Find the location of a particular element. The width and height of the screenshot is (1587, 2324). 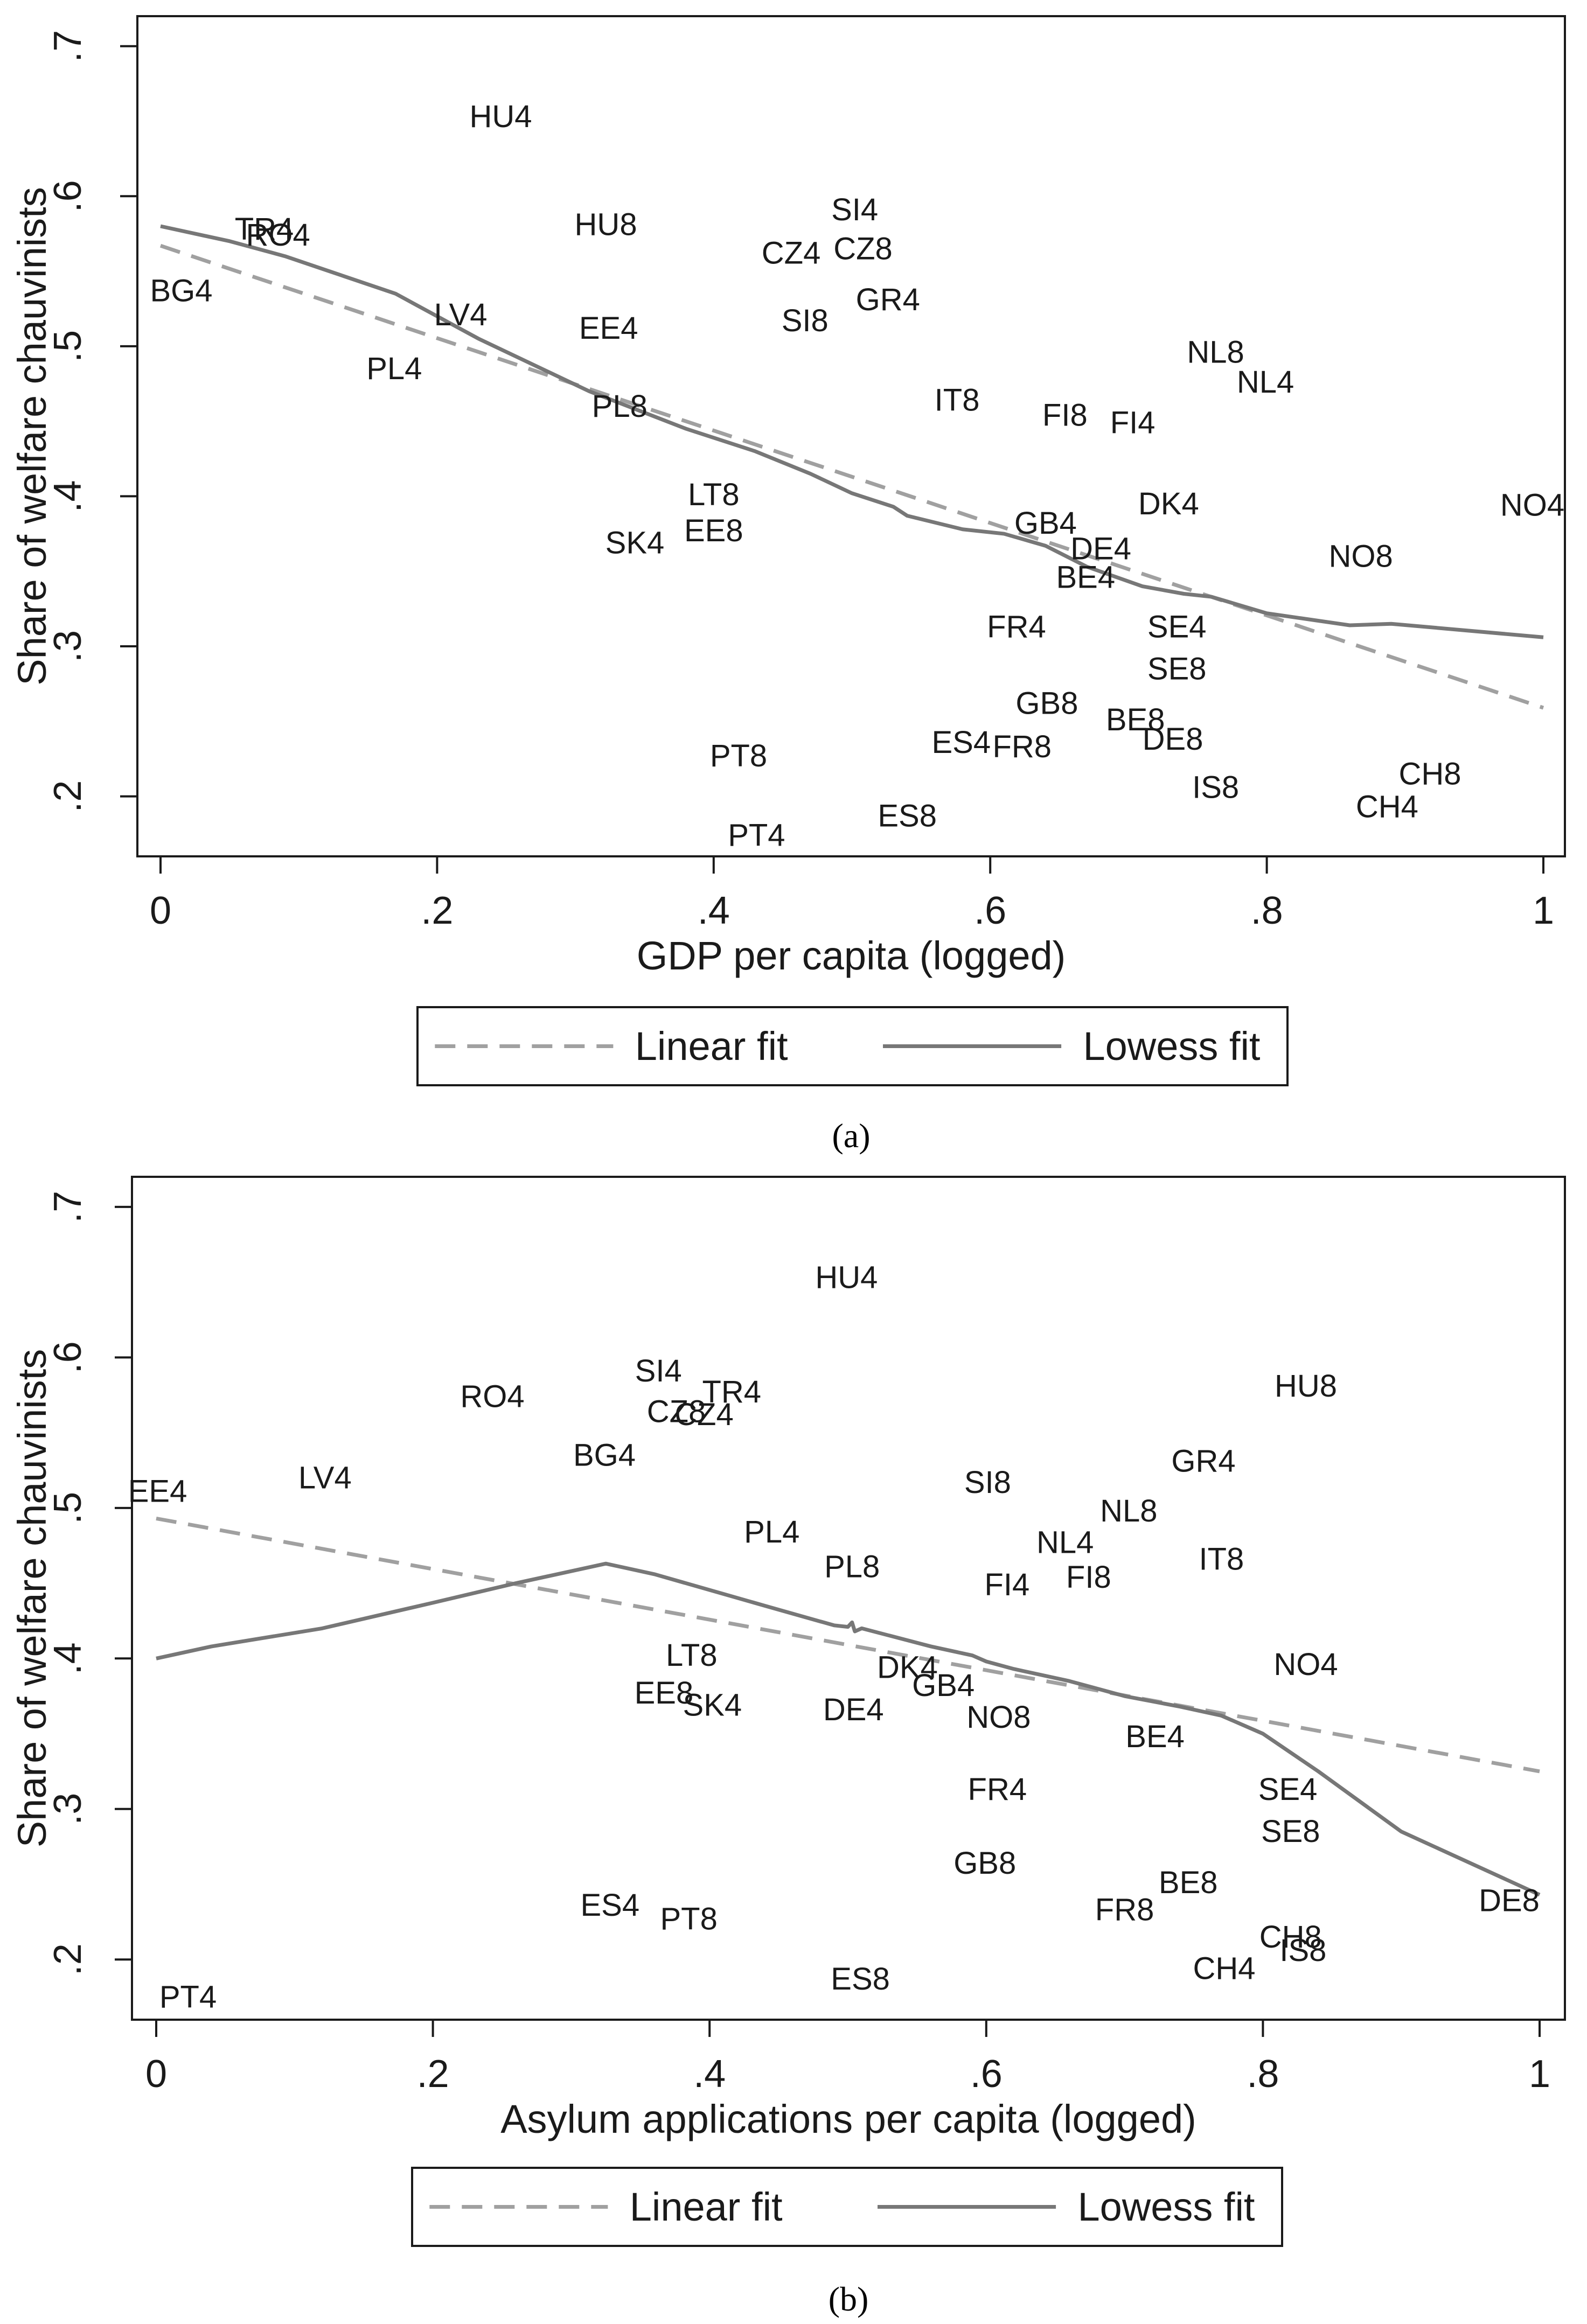

legend-box is located at coordinates (852, 1046).